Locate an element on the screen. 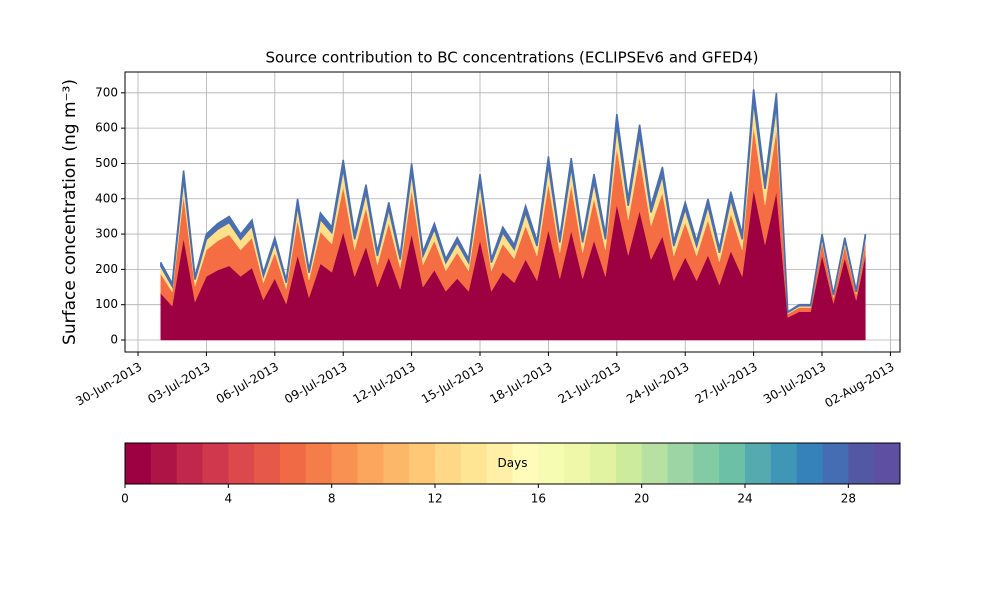  colorbar-frame is located at coordinates (512, 463).